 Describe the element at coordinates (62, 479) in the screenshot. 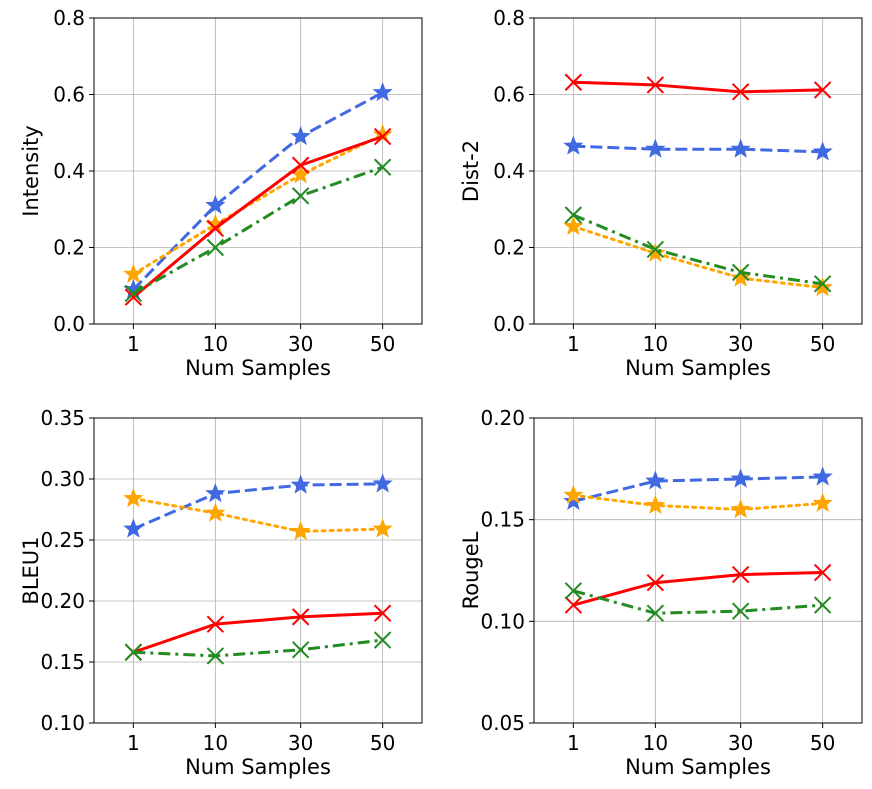

I see `y-tick-label: 0.30` at that location.